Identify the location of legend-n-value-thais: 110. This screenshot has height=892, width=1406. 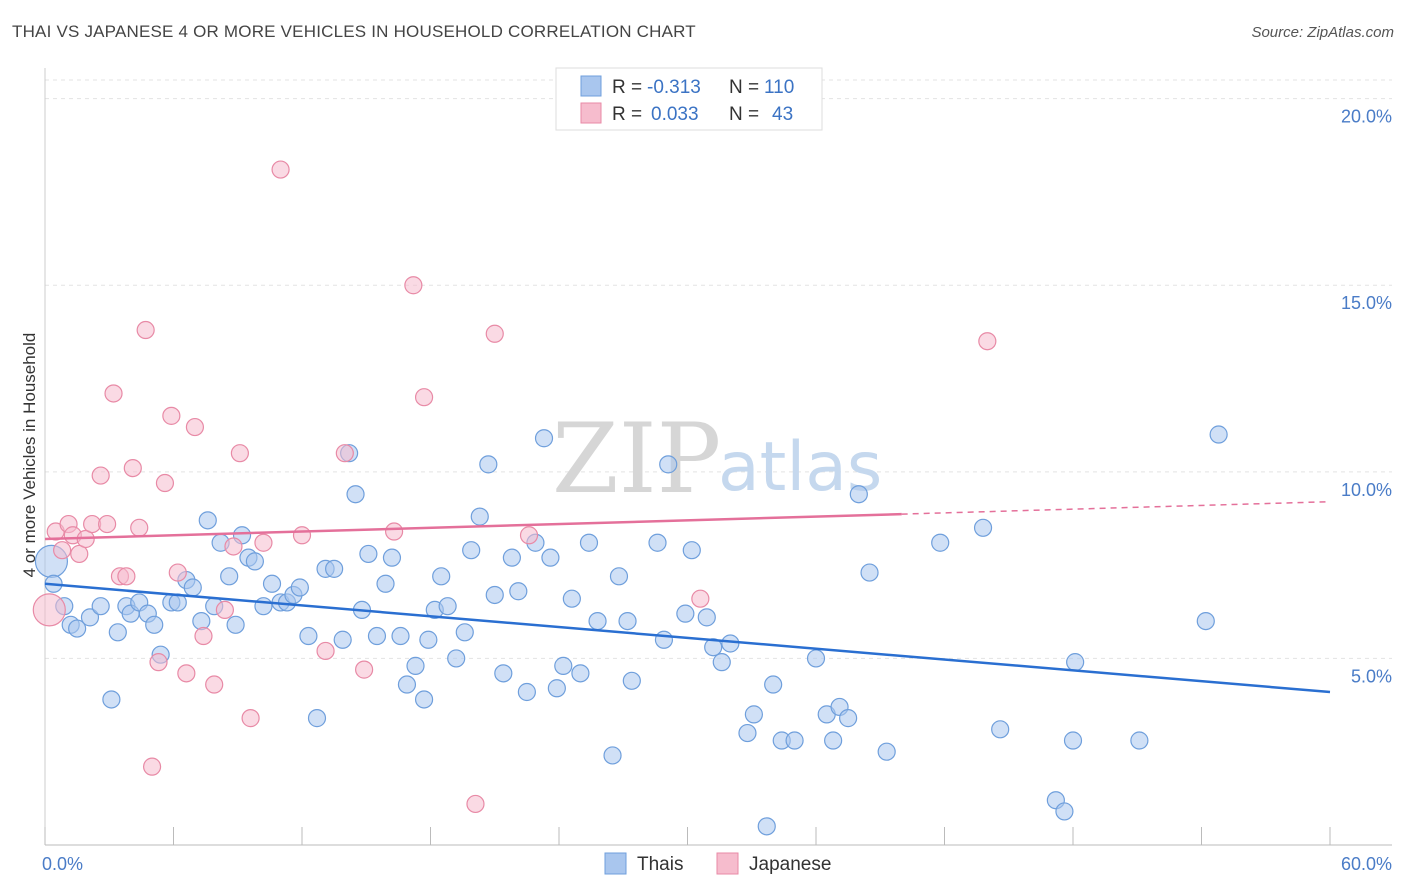
(779, 87).